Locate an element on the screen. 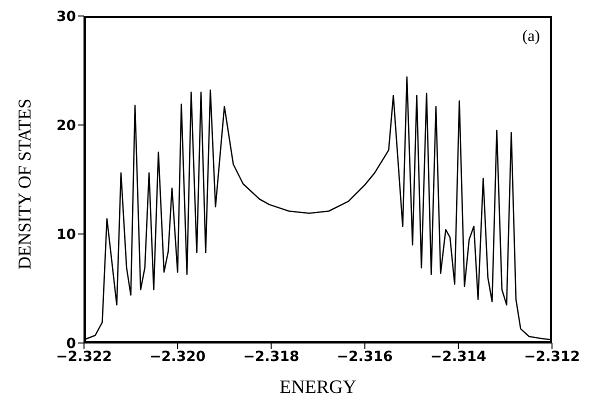  annotation: (a) is located at coordinates (531, 37).